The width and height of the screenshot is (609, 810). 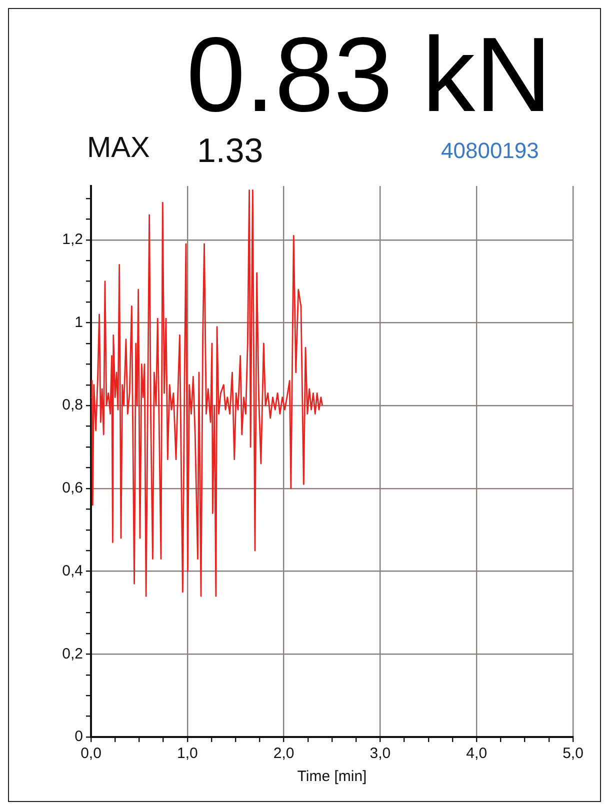 What do you see at coordinates (72, 488) in the screenshot?
I see `y-tick-label: 0,6` at bounding box center [72, 488].